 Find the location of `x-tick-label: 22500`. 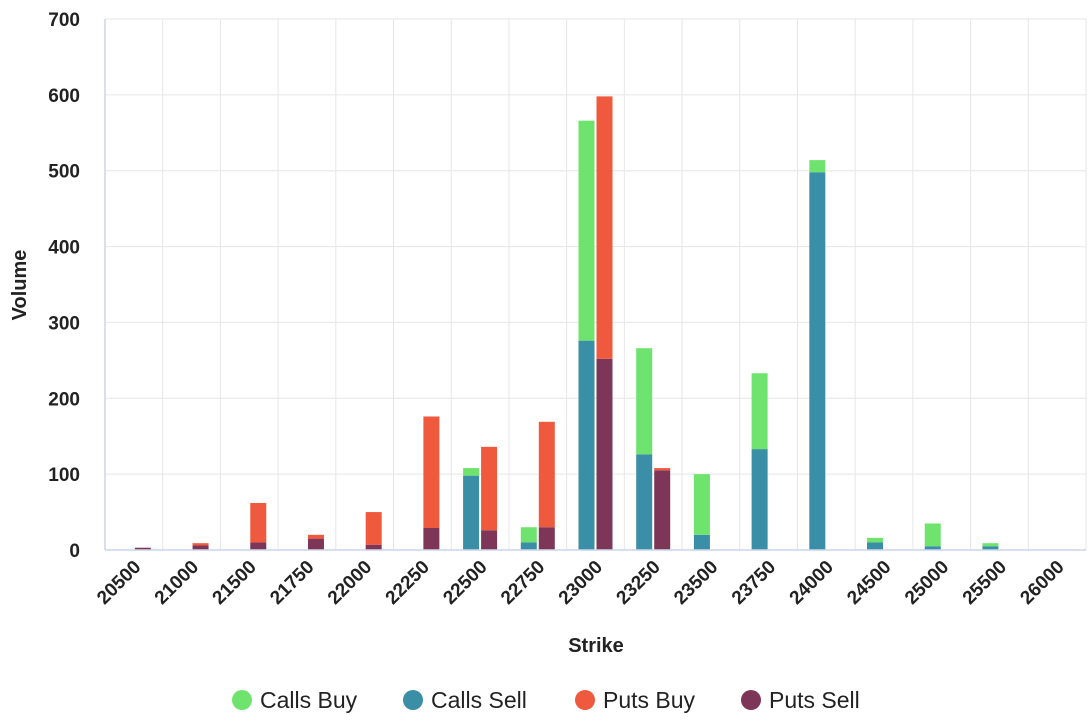

x-tick-label: 22500 is located at coordinates (465, 583).